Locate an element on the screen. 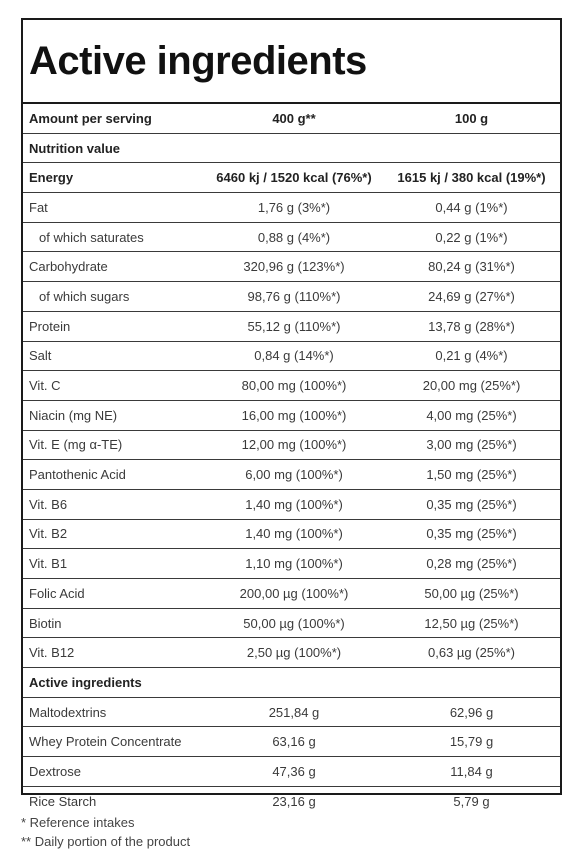  row-value-serving: 1,76 g (3%*) is located at coordinates (294, 207).